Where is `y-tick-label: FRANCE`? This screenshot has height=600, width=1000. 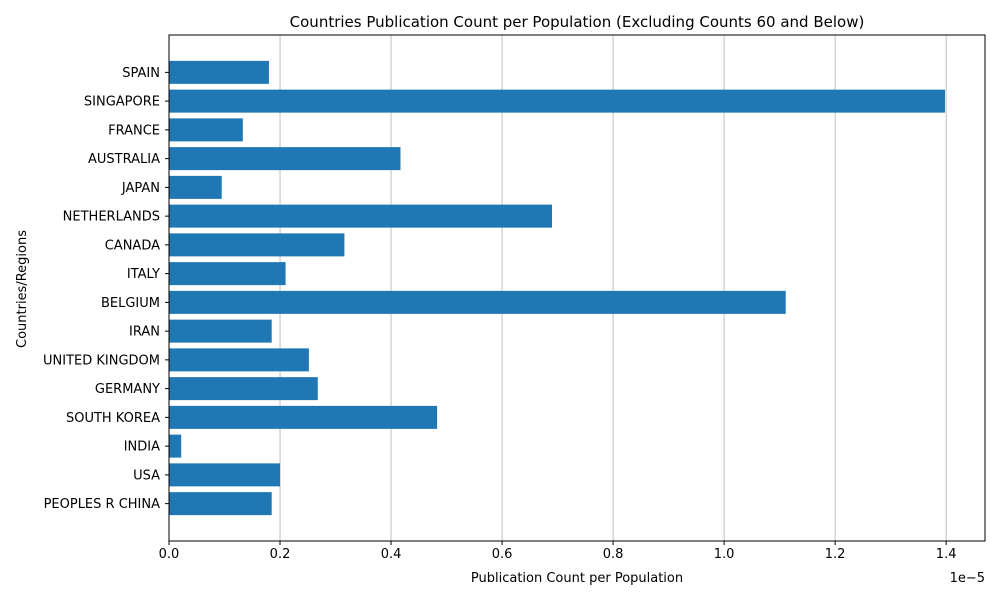
y-tick-label: FRANCE is located at coordinates (134, 130).